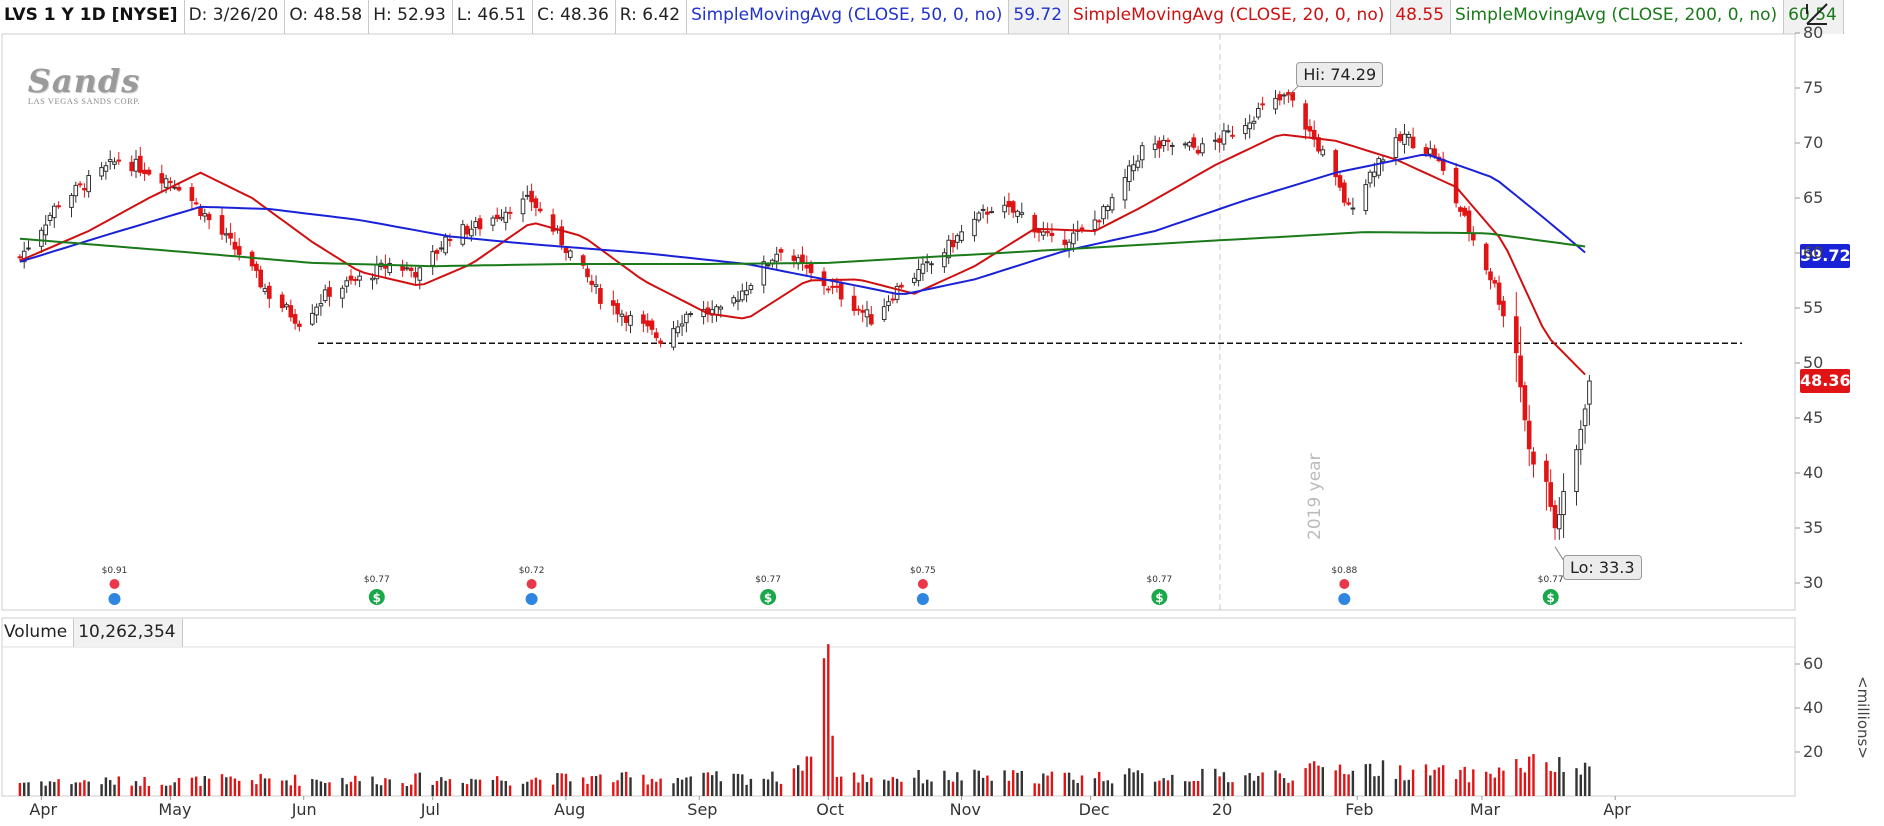  Describe the element at coordinates (84, 81) in the screenshot. I see `logo-word: Sands` at that location.